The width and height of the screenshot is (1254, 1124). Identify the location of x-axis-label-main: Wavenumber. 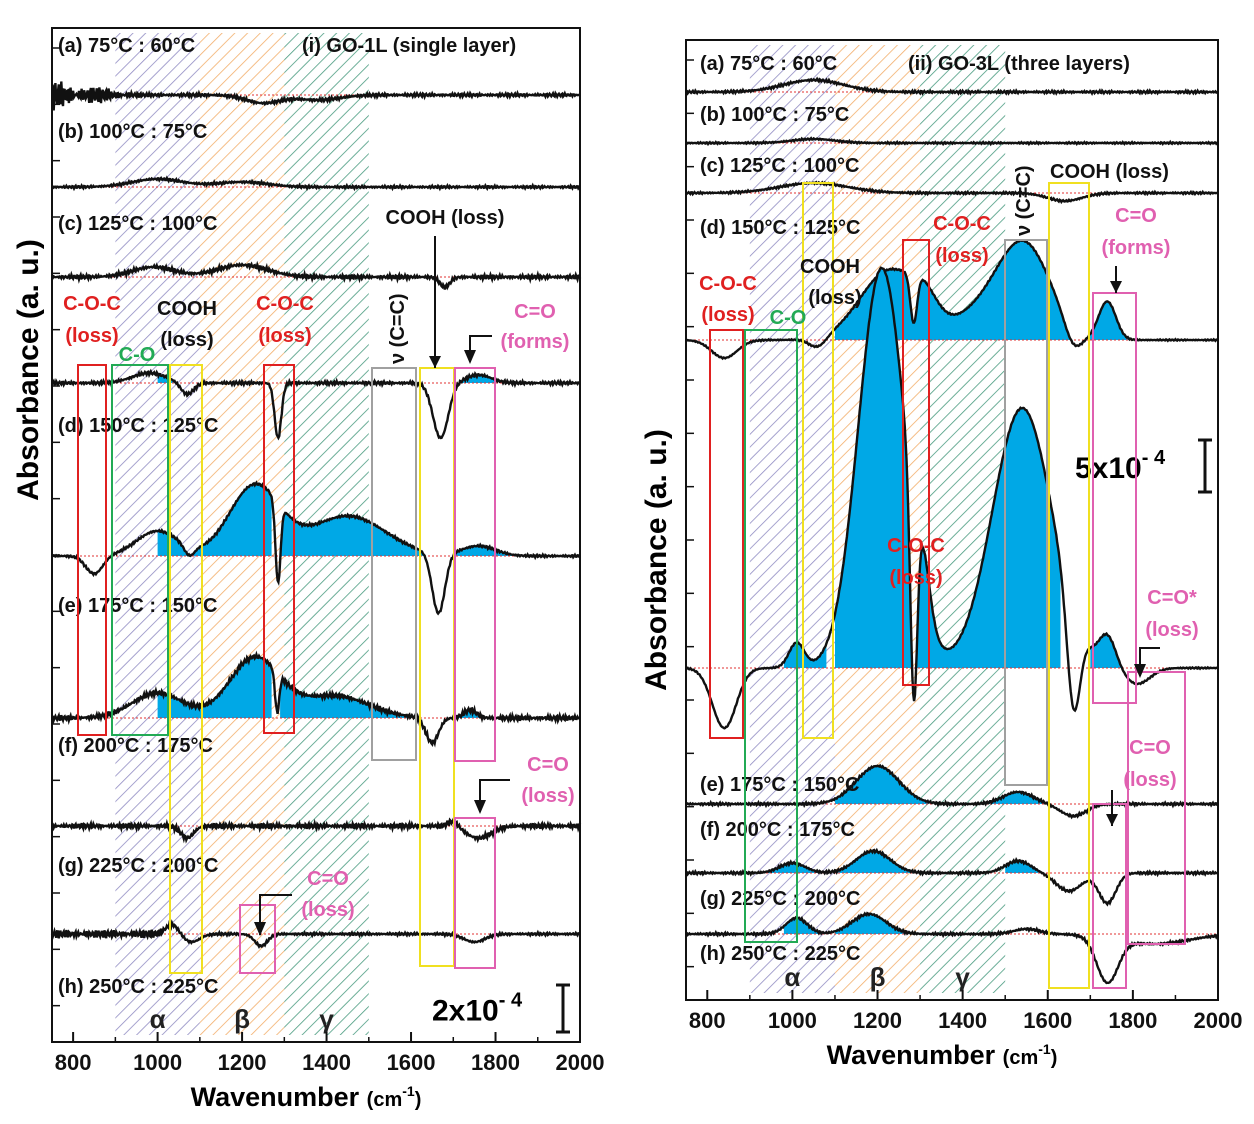
(915, 1055).